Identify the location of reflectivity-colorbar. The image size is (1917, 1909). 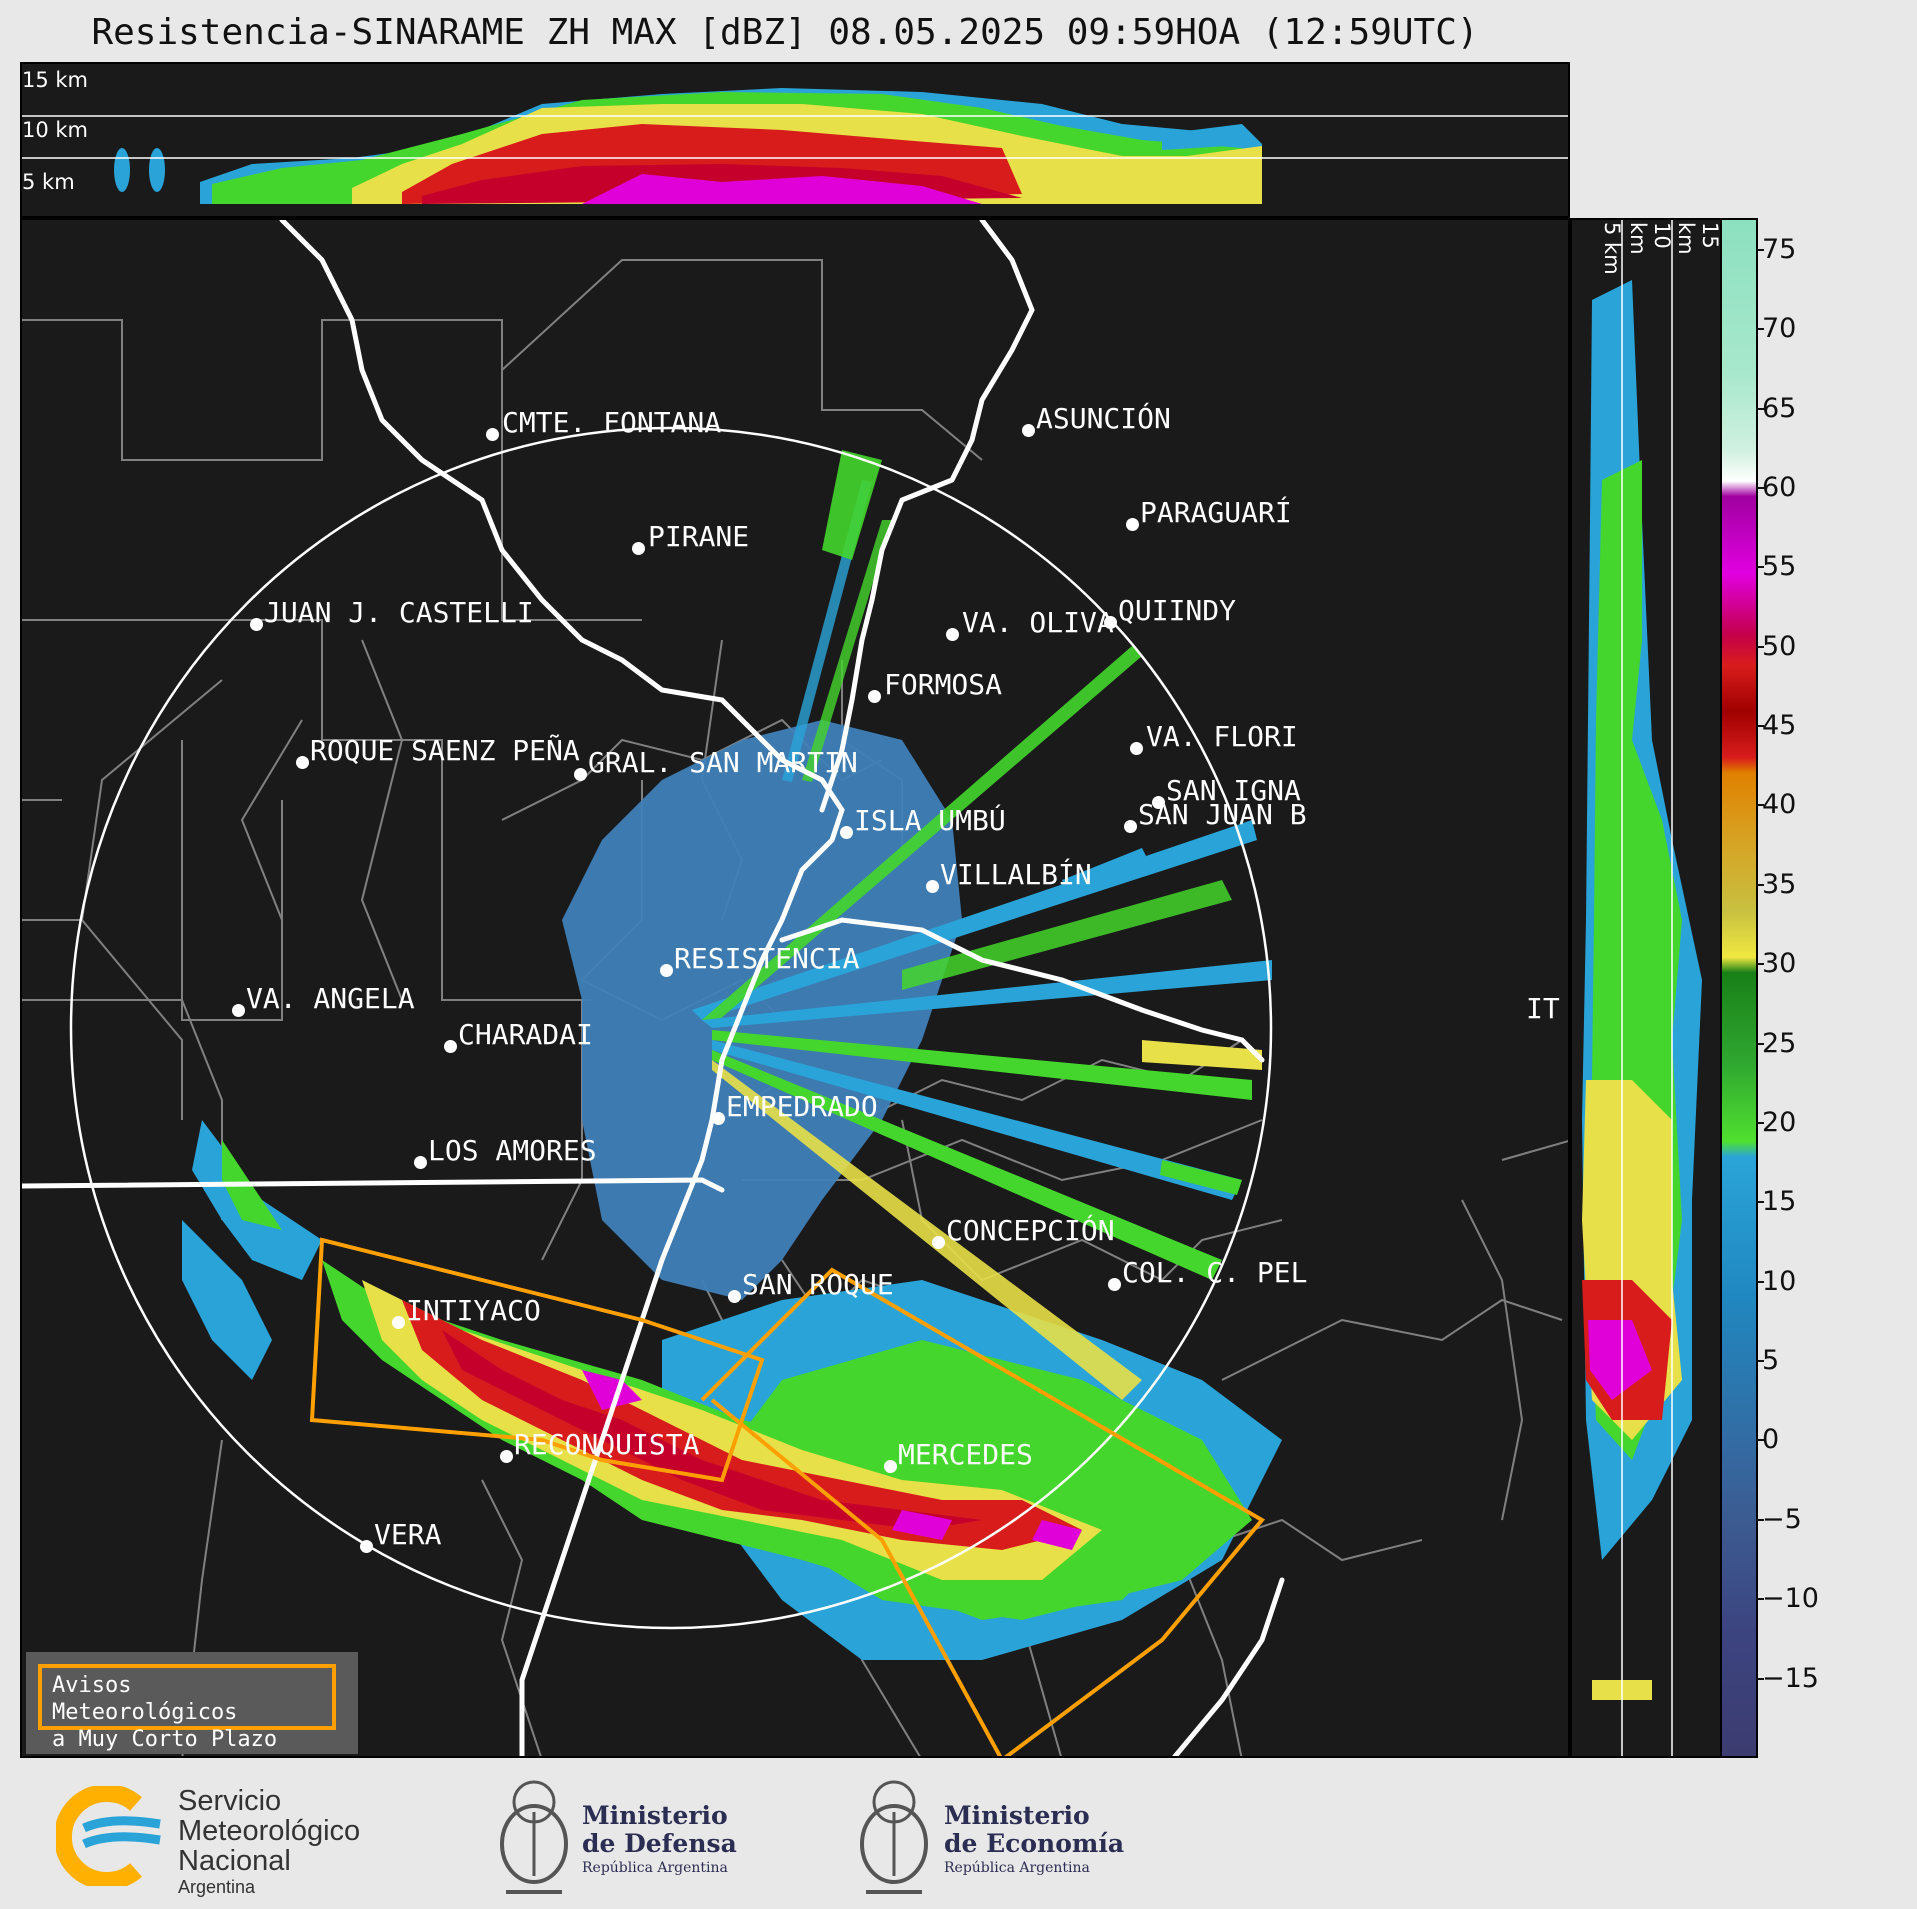
(1739, 988).